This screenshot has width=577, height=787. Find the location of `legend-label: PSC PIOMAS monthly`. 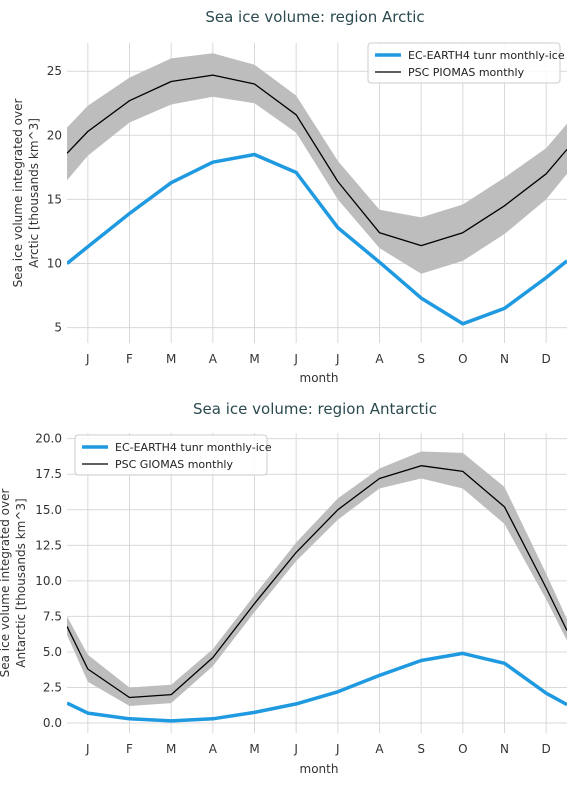

legend-label: PSC PIOMAS monthly is located at coordinates (466, 72).